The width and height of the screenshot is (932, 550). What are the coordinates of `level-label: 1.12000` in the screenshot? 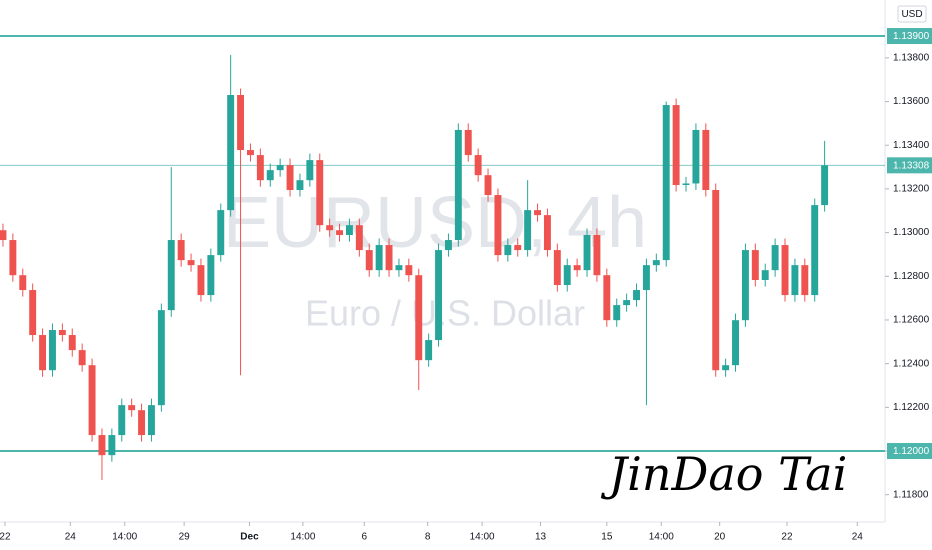 It's located at (911, 451).